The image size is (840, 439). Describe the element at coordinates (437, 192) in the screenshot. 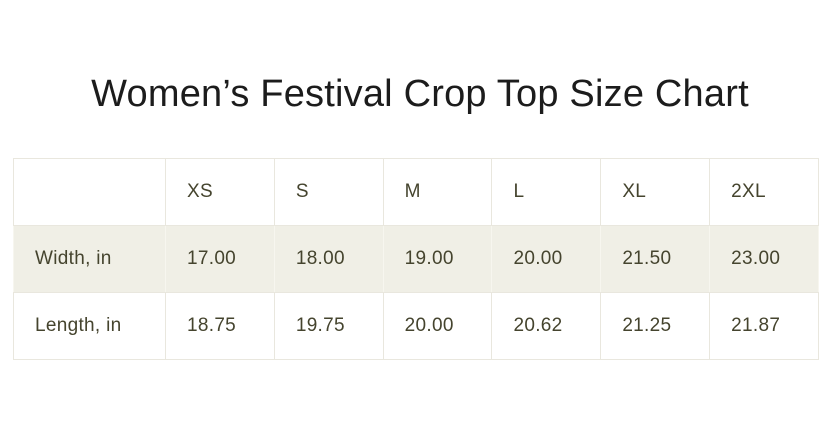

I see `header-cell-m: M` at that location.